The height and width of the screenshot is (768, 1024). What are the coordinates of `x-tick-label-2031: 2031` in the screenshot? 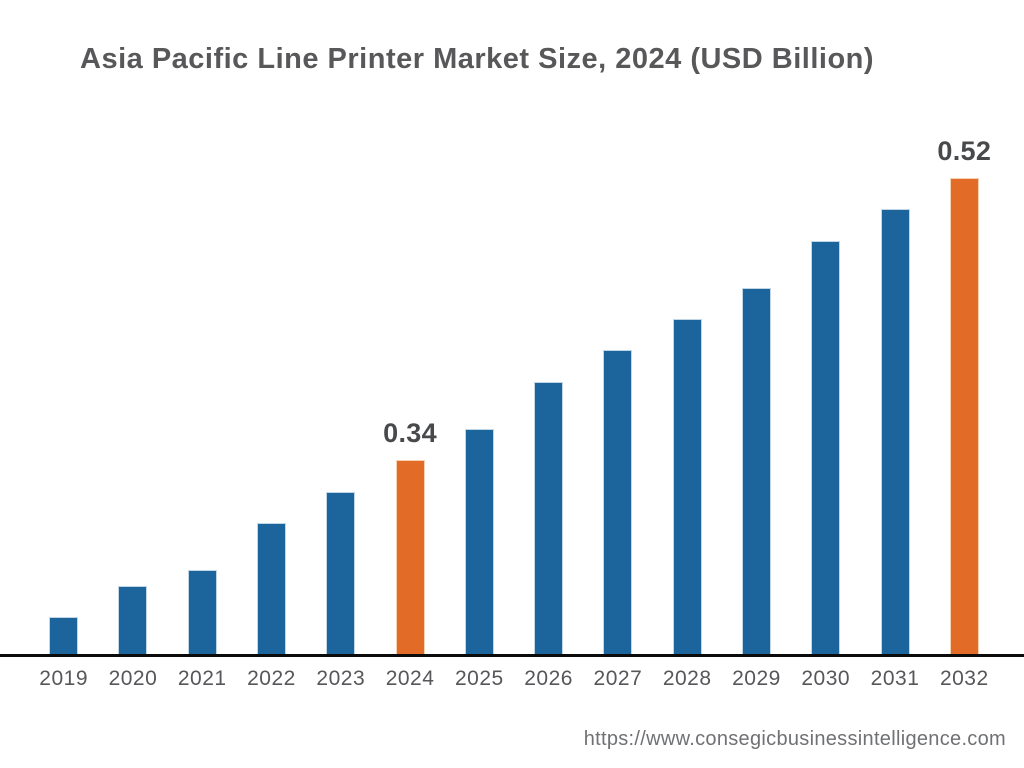 It's located at (895, 678).